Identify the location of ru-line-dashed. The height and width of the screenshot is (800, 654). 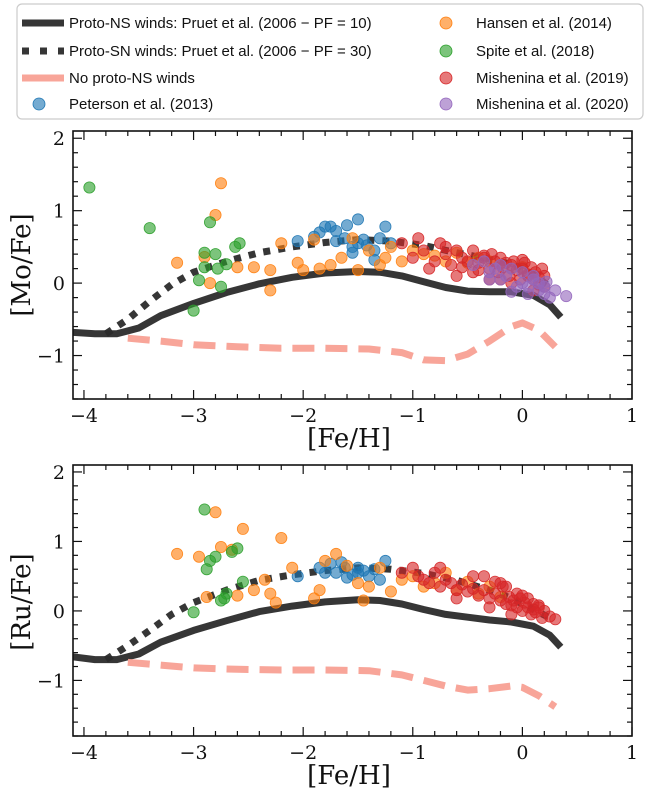
(342, 684).